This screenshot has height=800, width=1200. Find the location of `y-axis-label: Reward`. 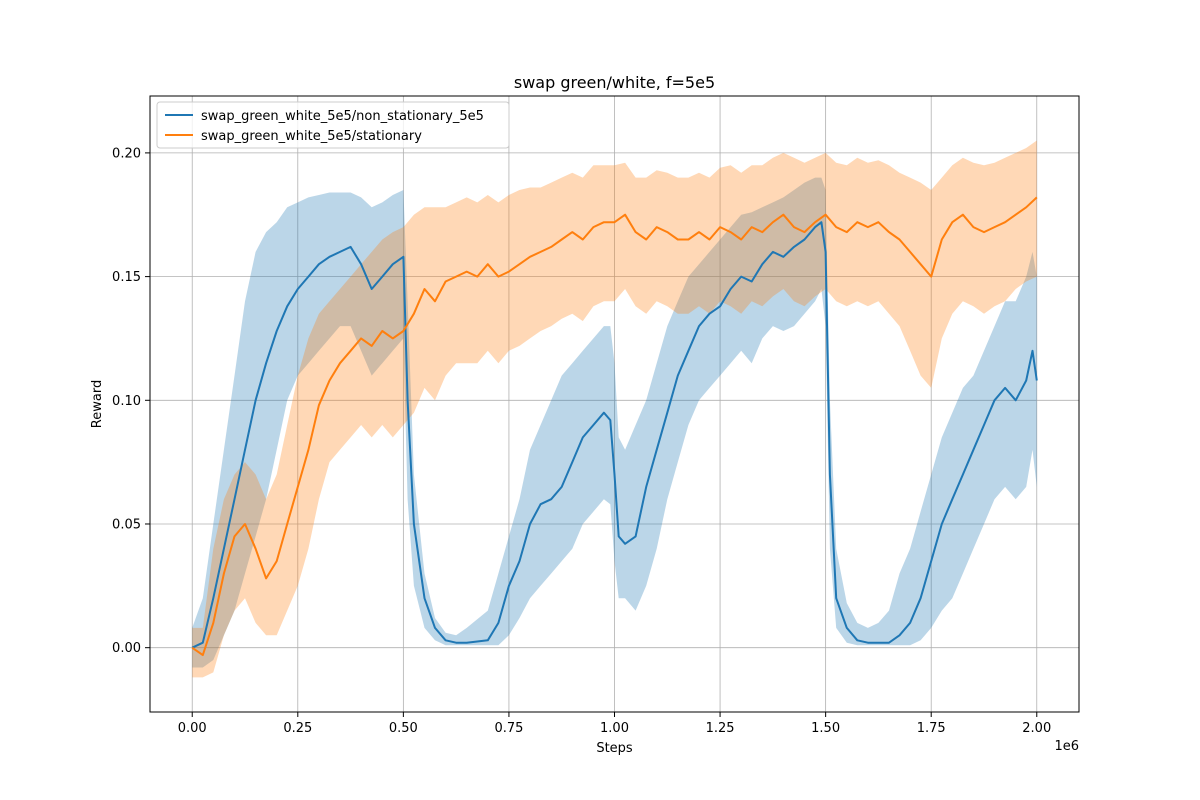

y-axis-label: Reward is located at coordinates (97, 404).